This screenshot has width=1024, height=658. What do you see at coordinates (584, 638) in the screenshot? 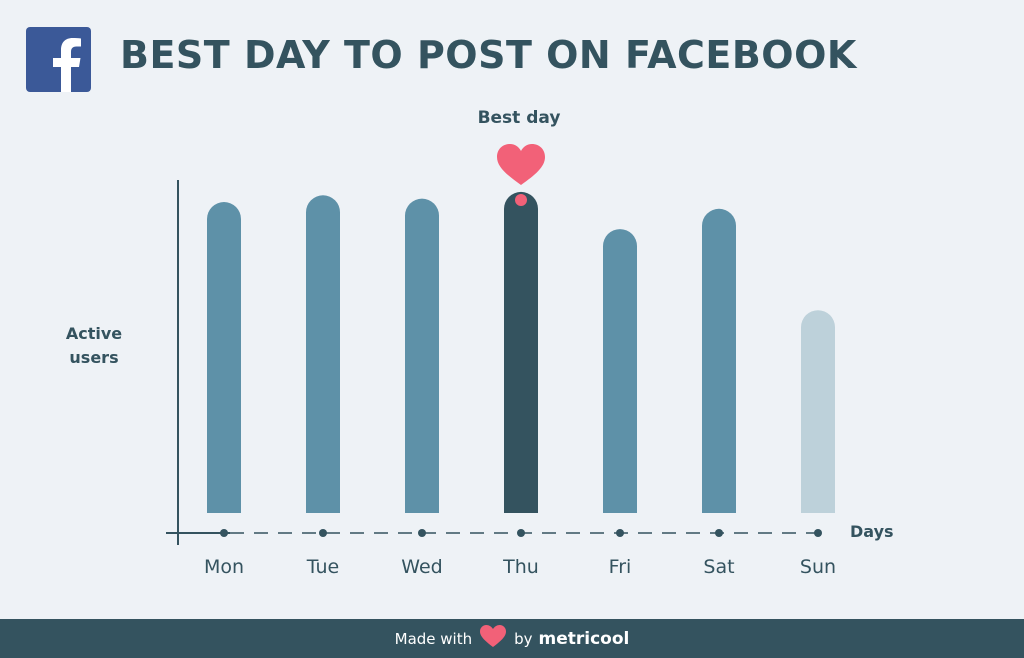
I see `footer-brand: metricool` at bounding box center [584, 638].